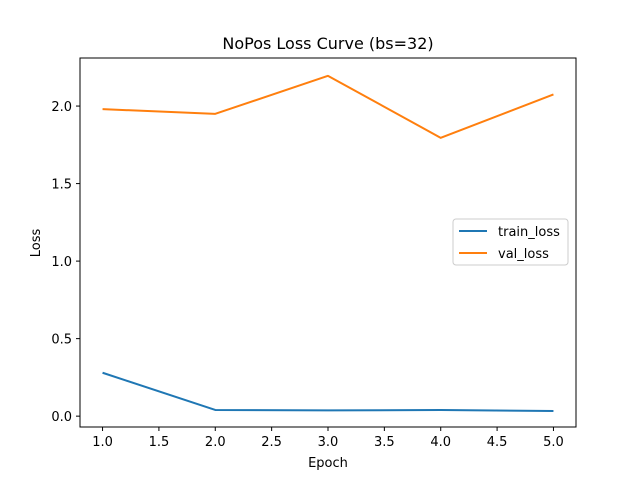 The image size is (640, 480). I want to click on legend: train_loss val_loss, so click(510, 242).